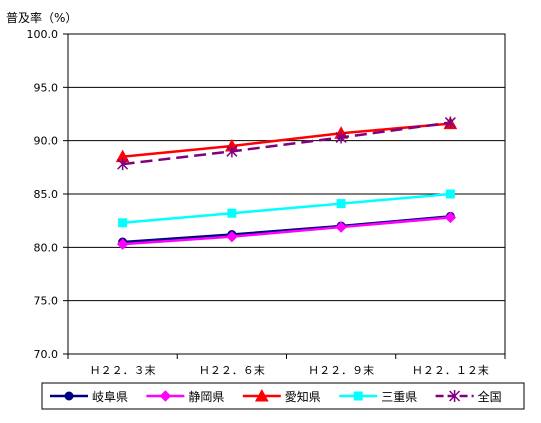  Describe the element at coordinates (206, 397) in the screenshot. I see `legend-label: 静岡県` at that location.